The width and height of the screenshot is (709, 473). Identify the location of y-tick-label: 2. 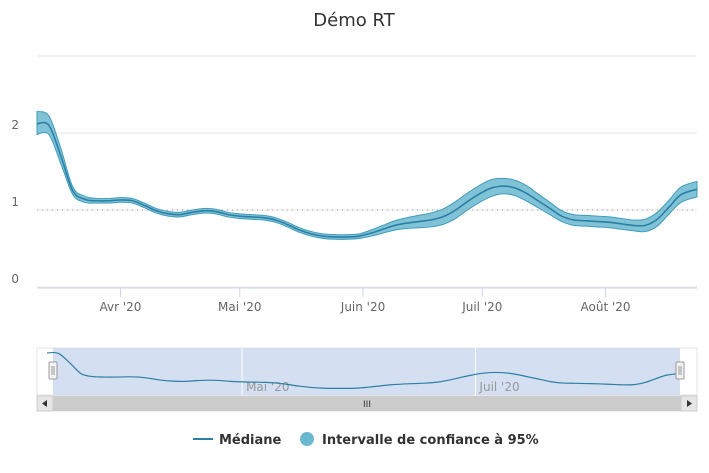
(15, 125).